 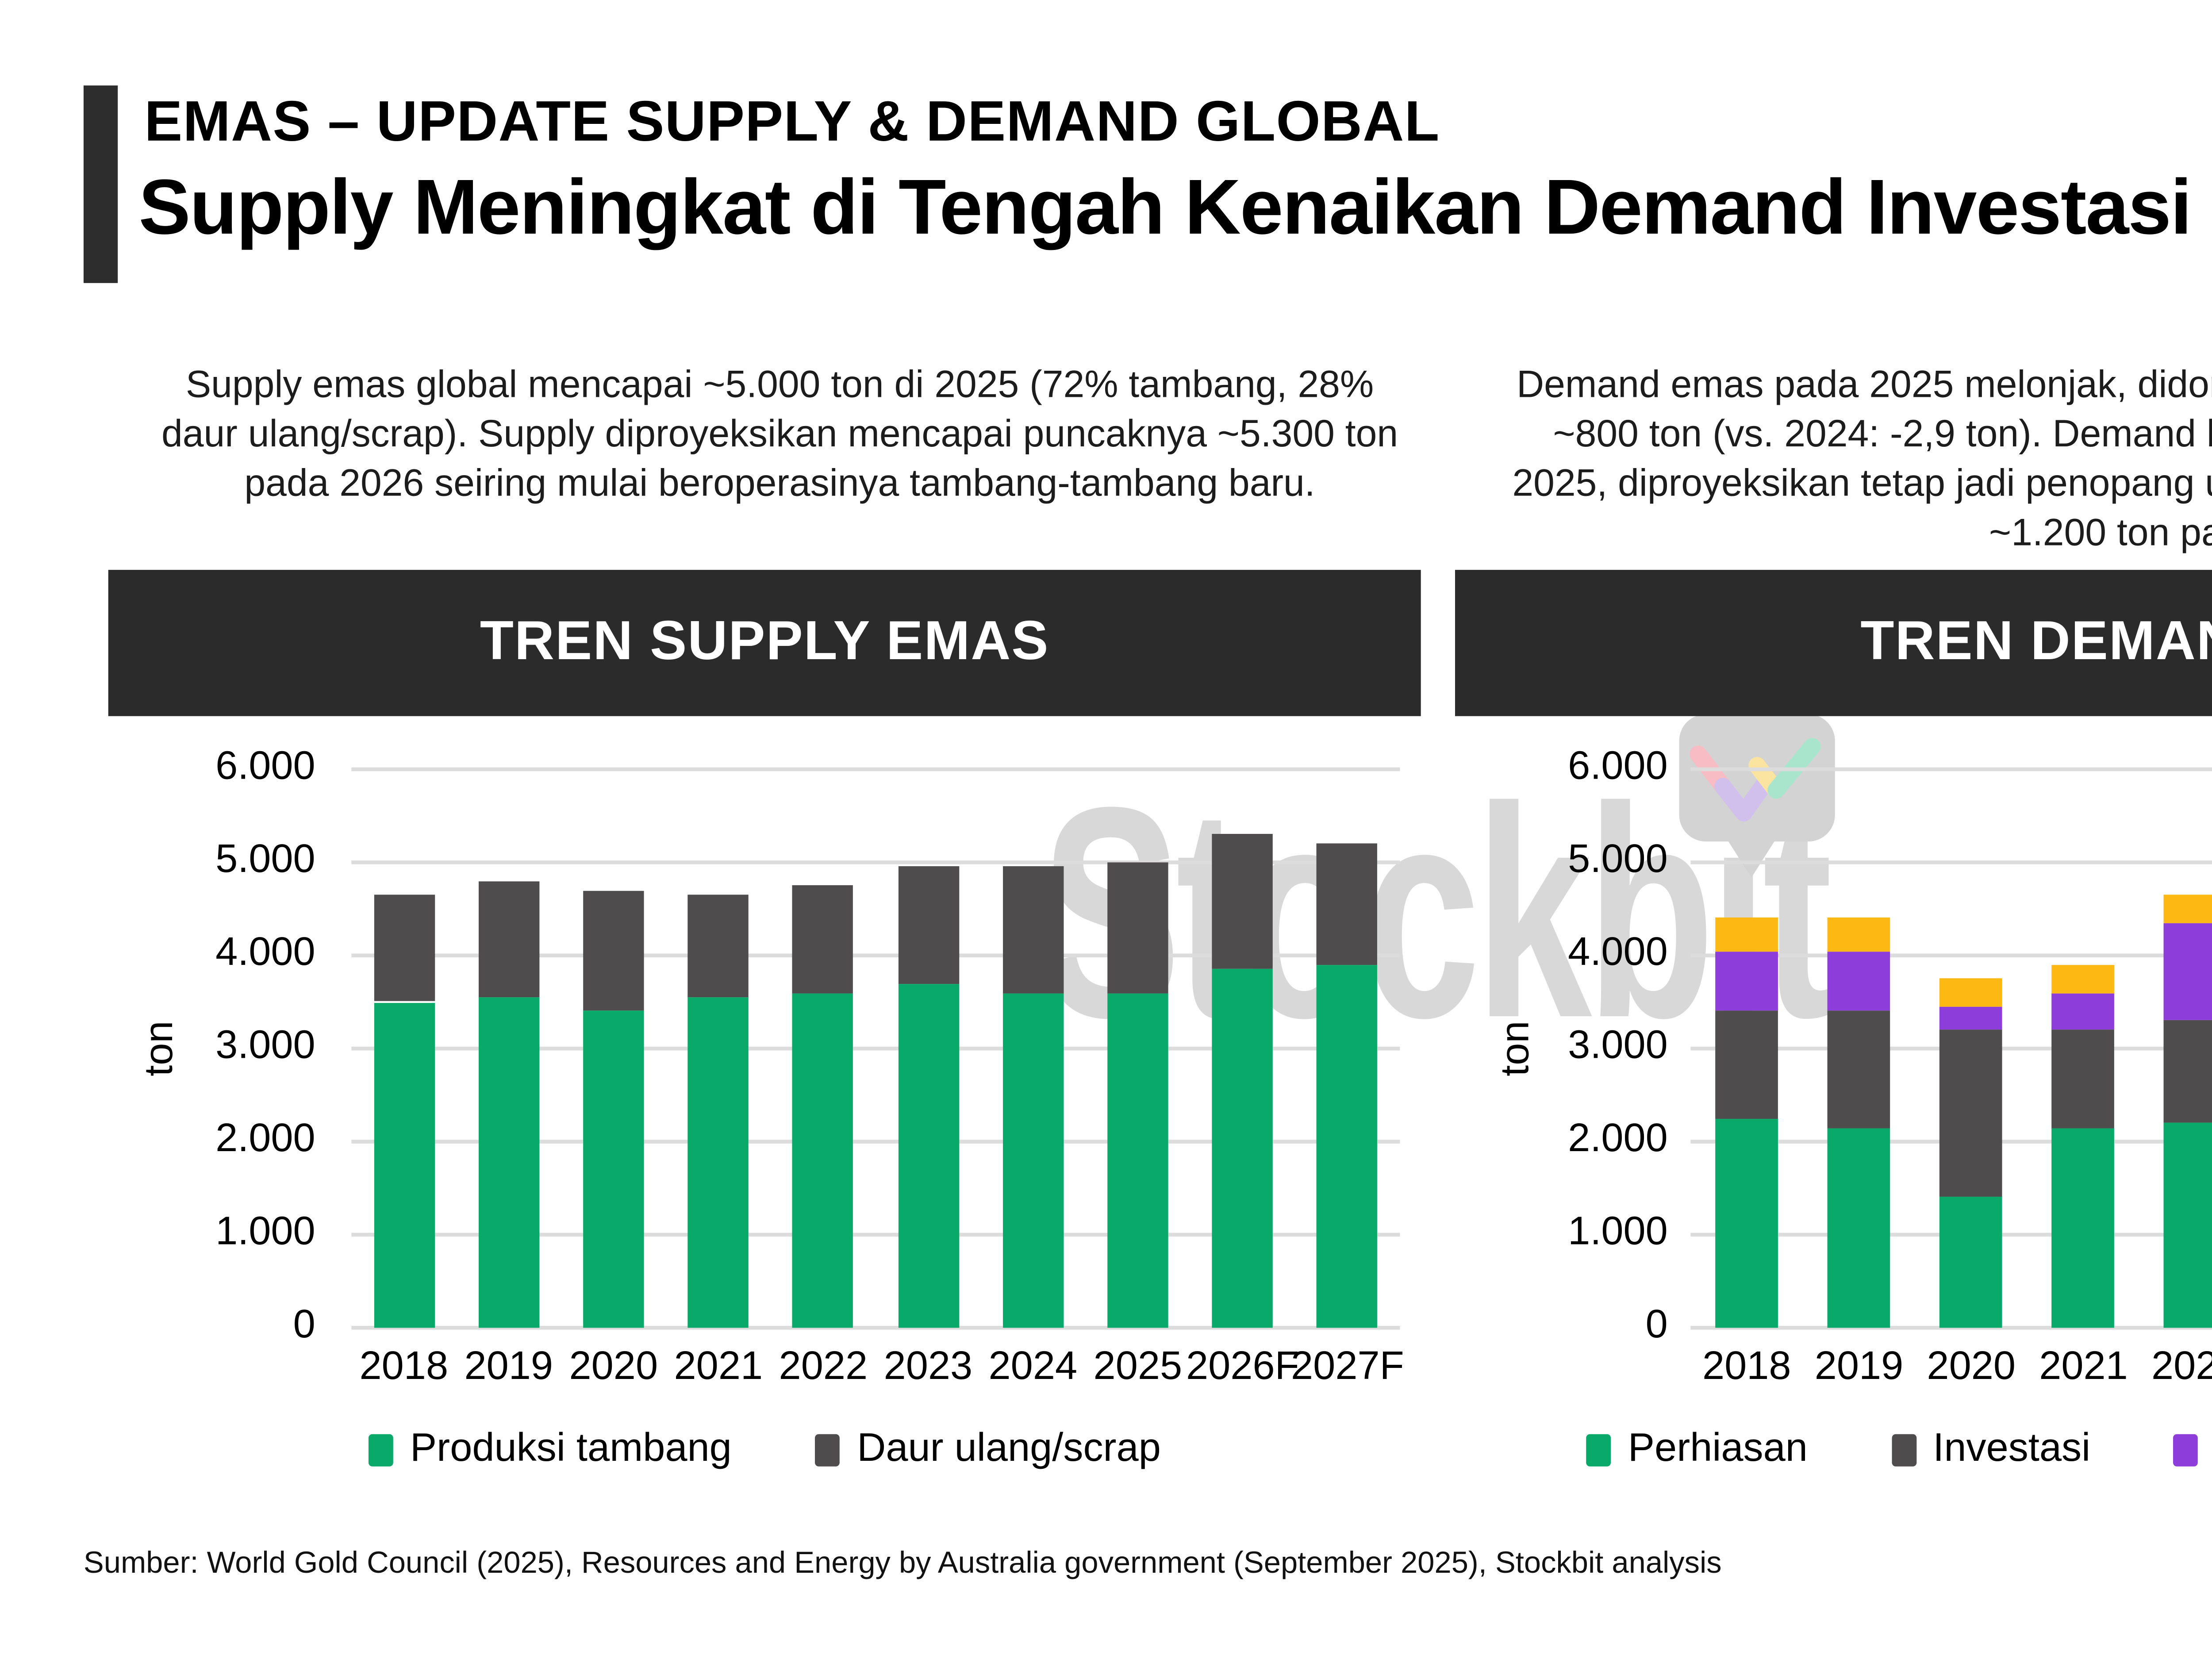 What do you see at coordinates (571, 1448) in the screenshot?
I see `legend-label: Produksi tambang` at bounding box center [571, 1448].